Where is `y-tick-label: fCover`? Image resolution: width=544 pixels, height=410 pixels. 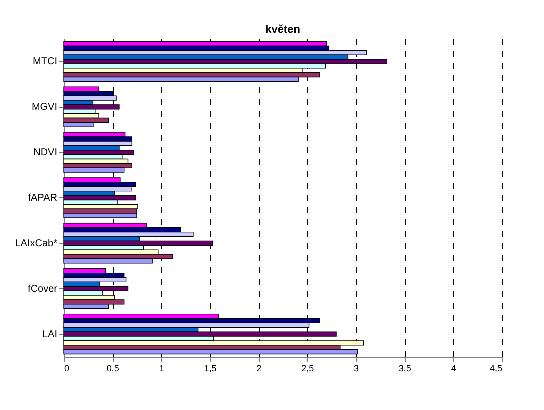 y-tick-label: fCover is located at coordinates (43, 289).